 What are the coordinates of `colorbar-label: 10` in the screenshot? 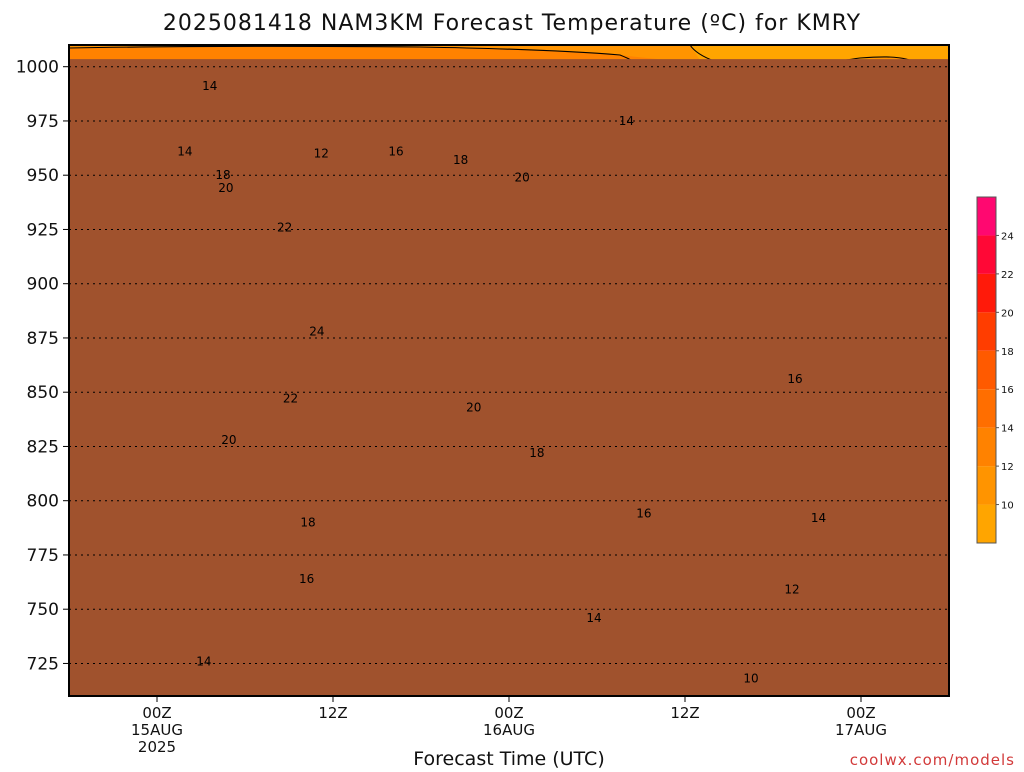 It's located at (1007, 506).